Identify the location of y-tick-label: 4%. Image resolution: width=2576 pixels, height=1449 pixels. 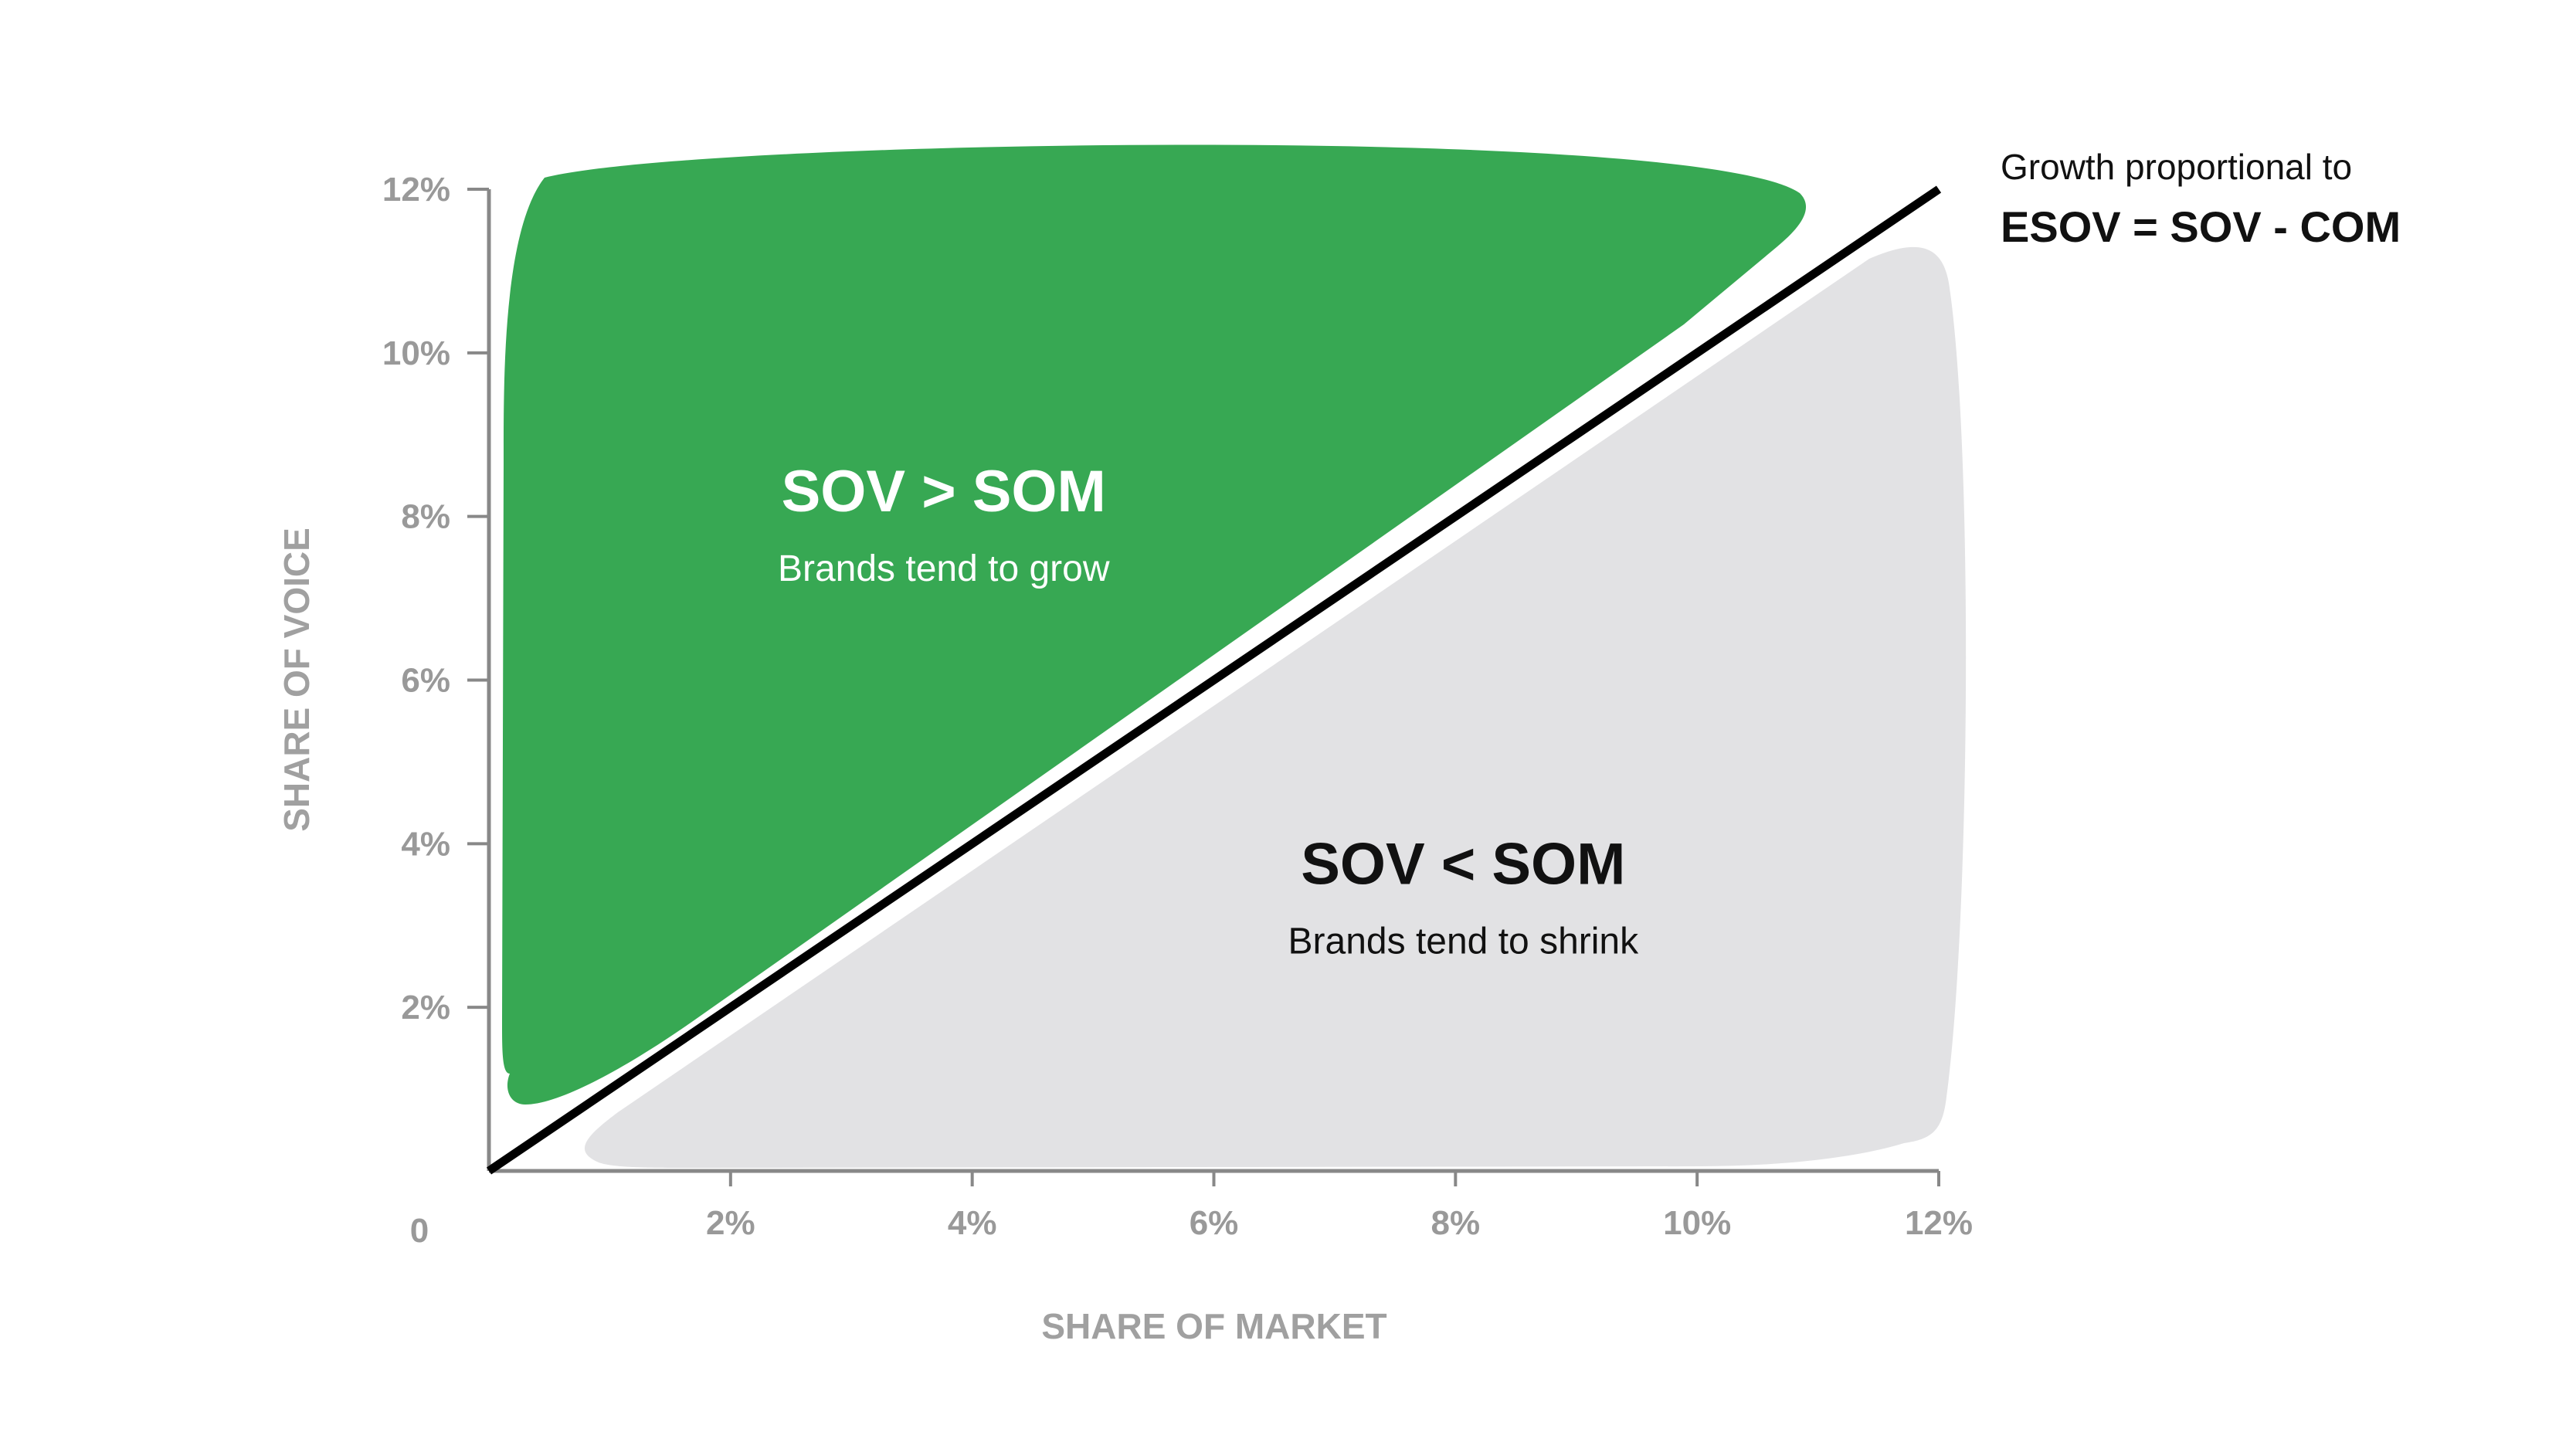
(426, 844).